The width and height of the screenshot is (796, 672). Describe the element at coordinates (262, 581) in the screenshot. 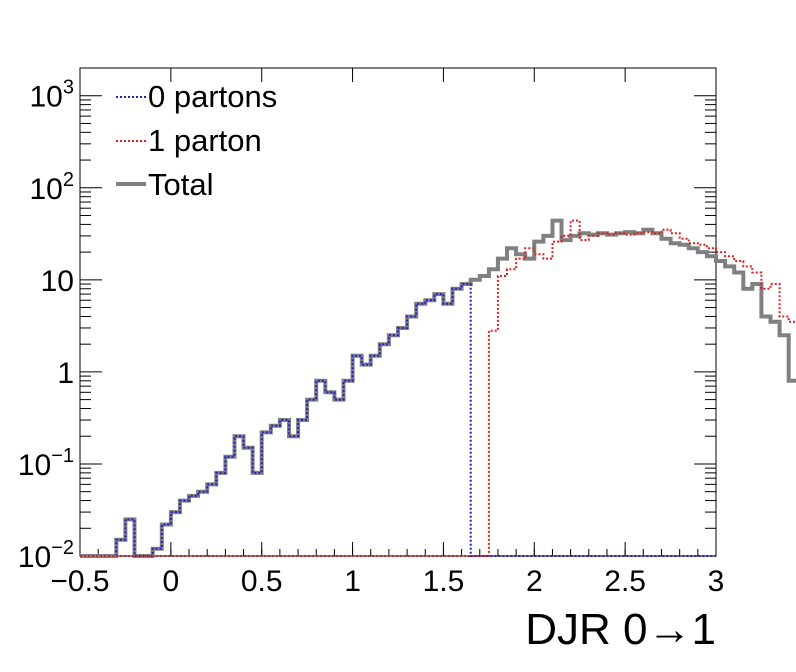

I see `x-tick-label: 0.5` at that location.